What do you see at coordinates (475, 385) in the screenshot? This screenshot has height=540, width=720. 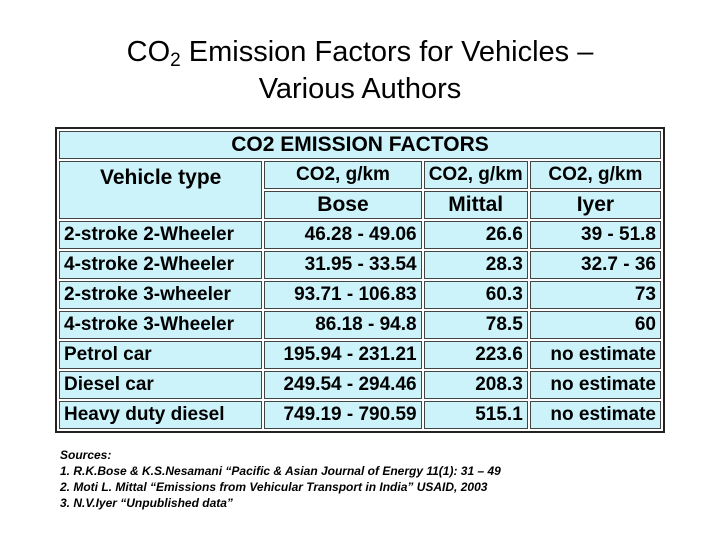 I see `emission-value: 208.3` at bounding box center [475, 385].